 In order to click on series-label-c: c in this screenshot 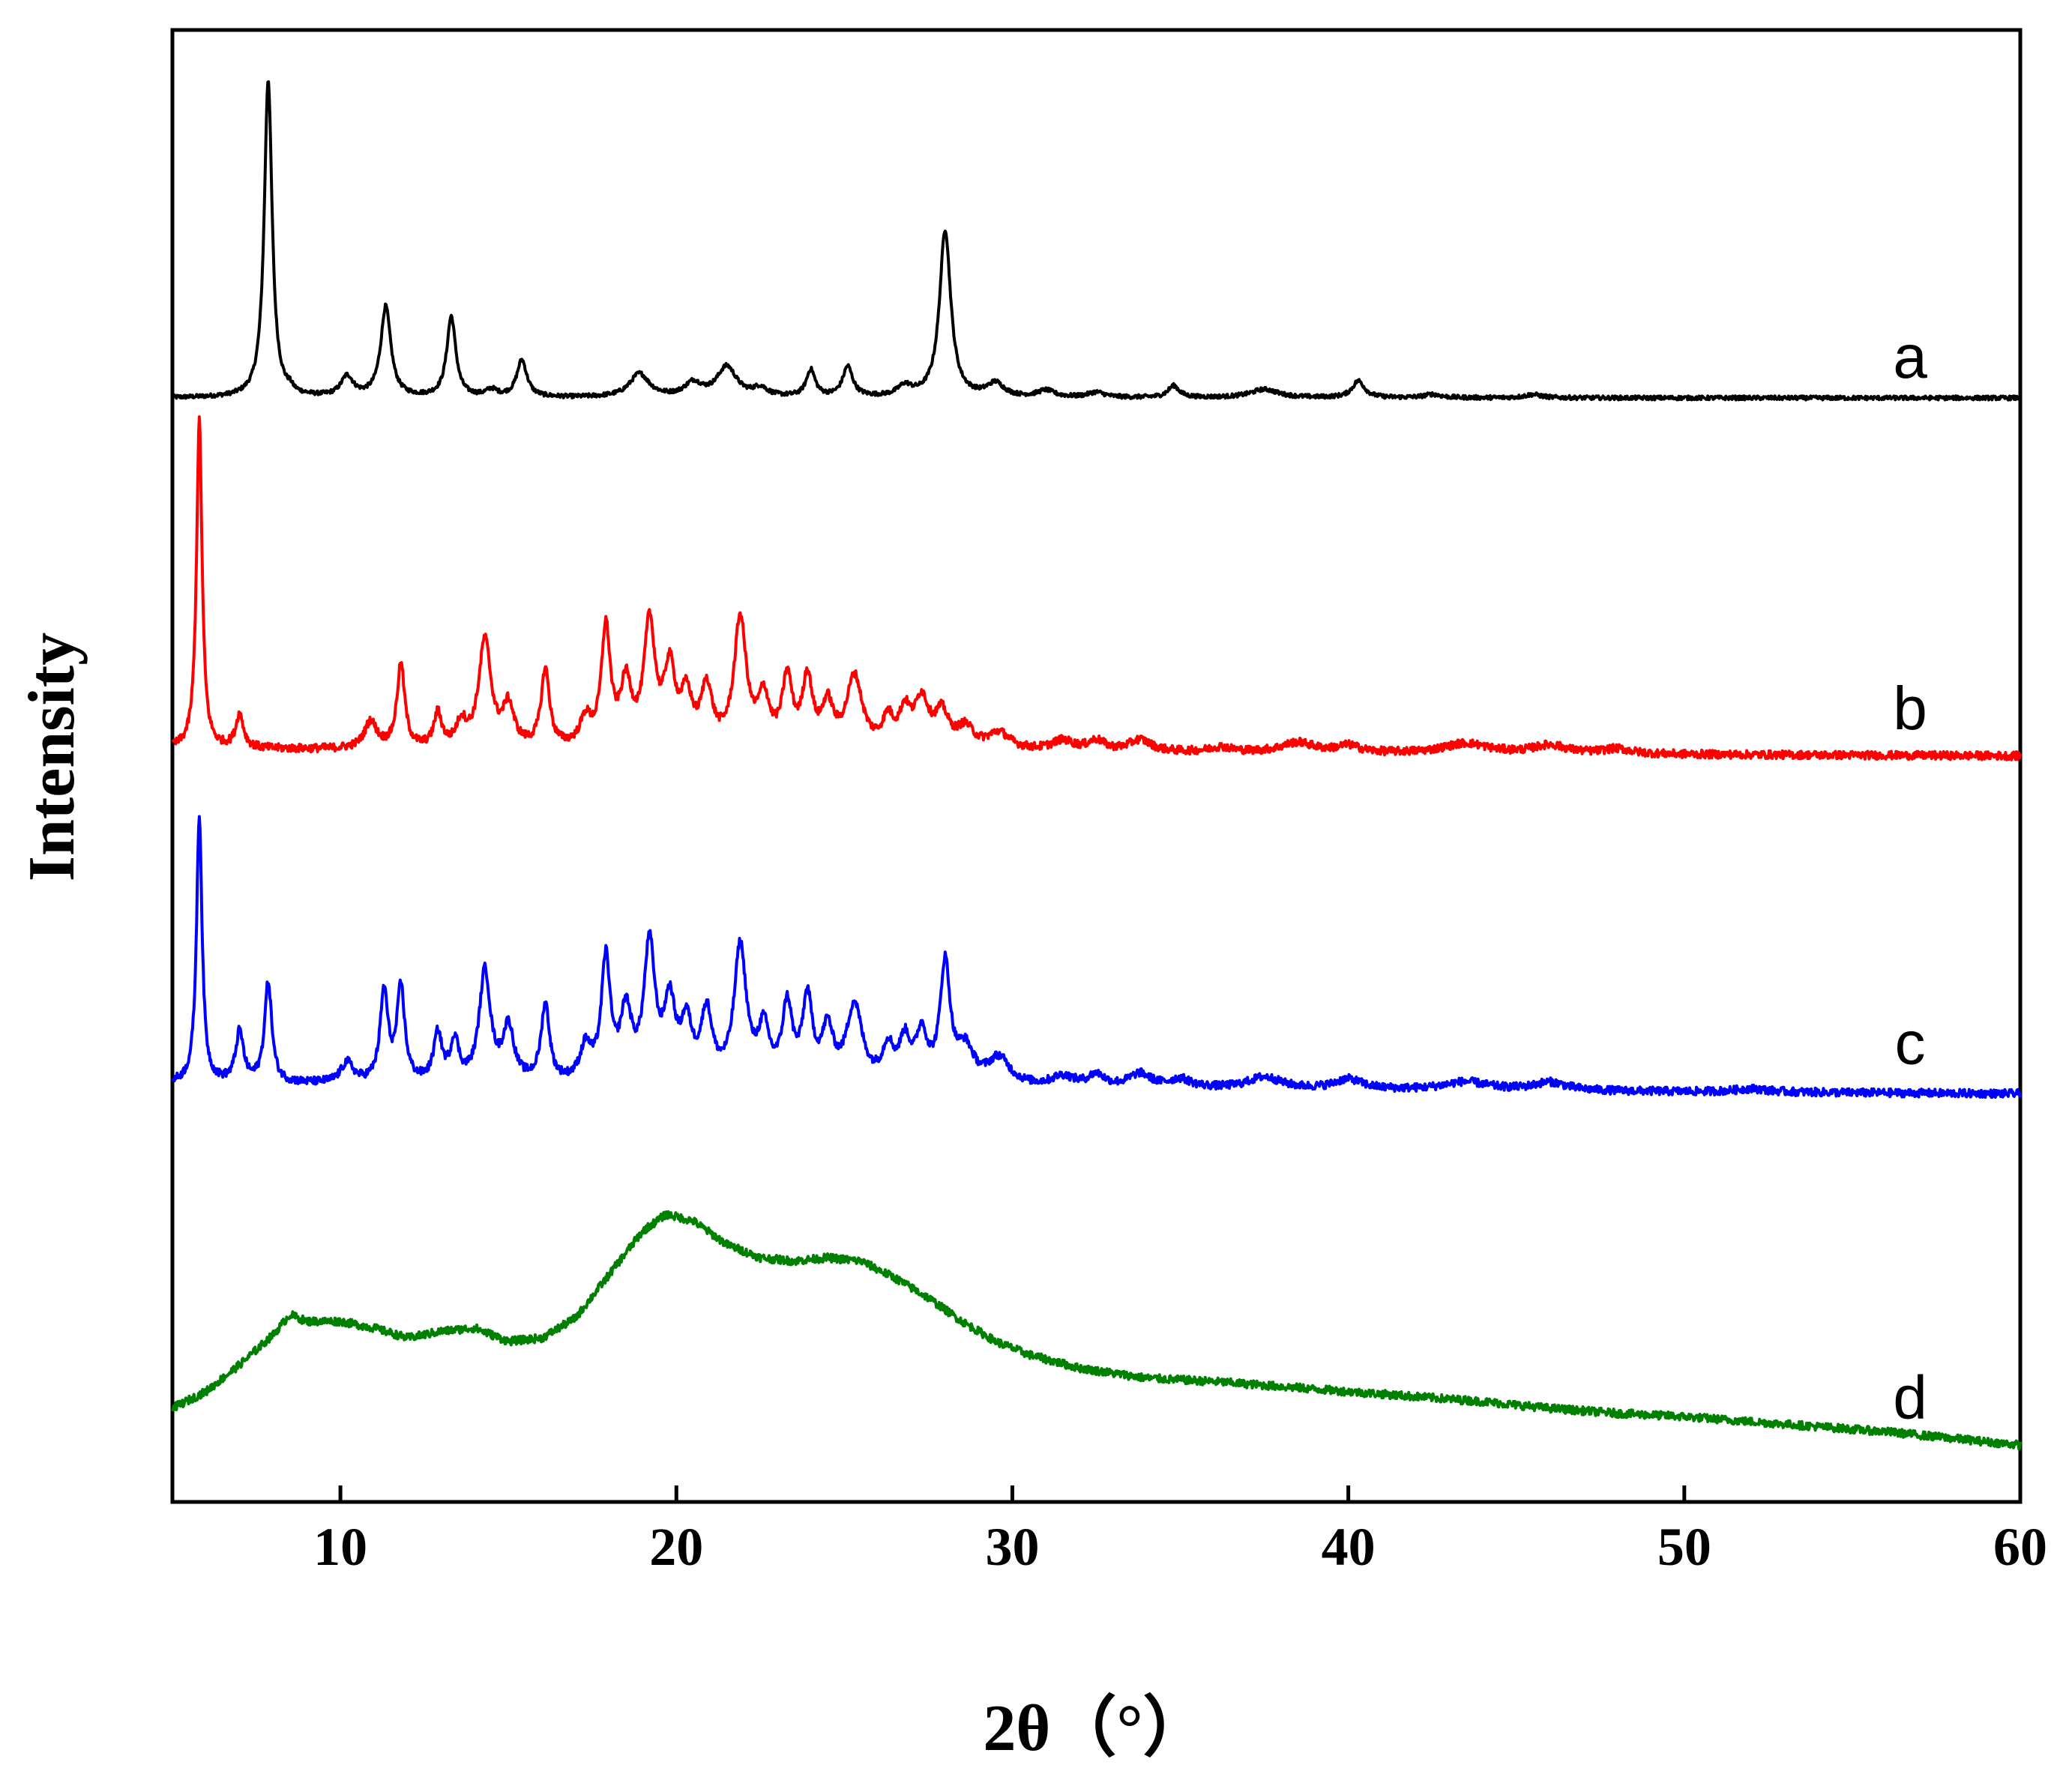, I will do `click(1910, 1043)`.